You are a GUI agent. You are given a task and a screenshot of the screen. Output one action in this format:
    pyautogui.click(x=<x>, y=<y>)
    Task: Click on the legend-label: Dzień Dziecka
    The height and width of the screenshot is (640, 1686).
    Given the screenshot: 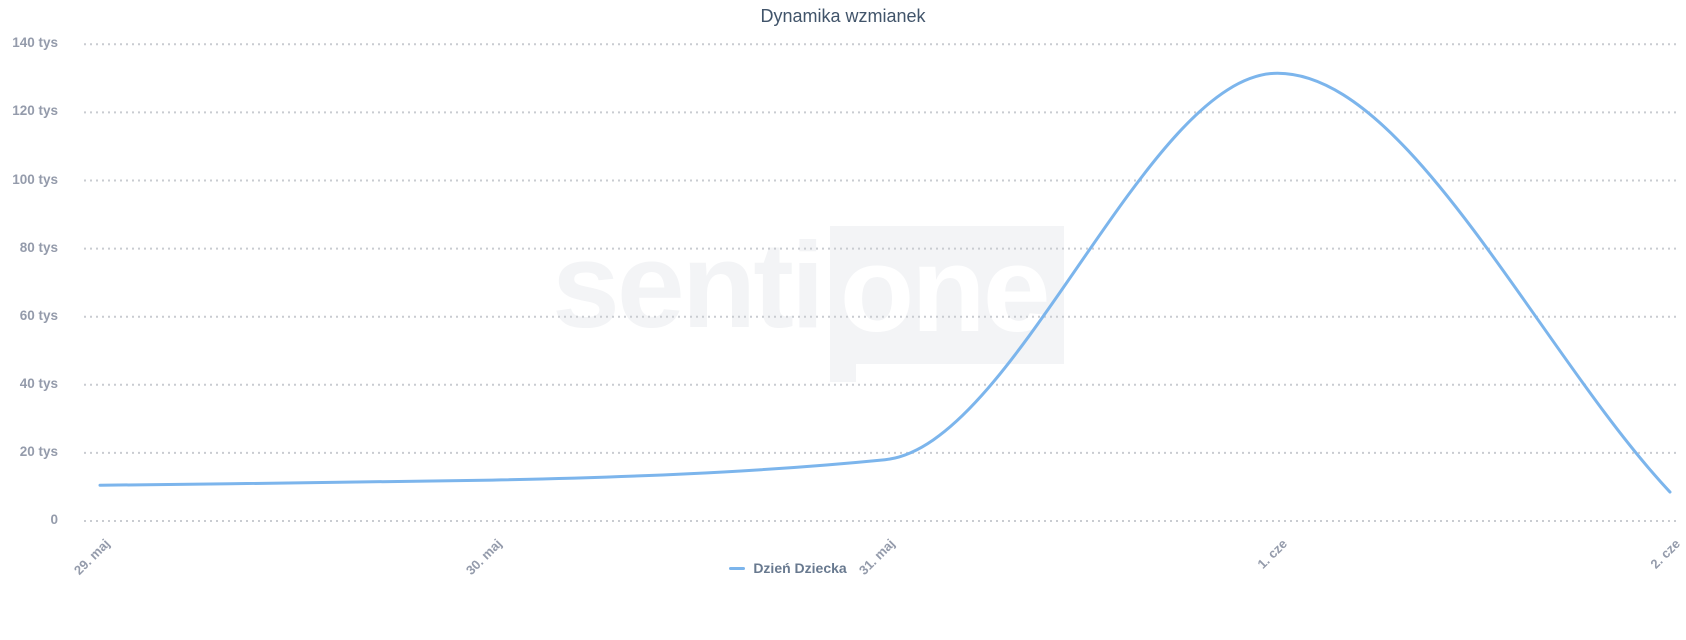 What is the action you would take?
    pyautogui.click(x=800, y=568)
    